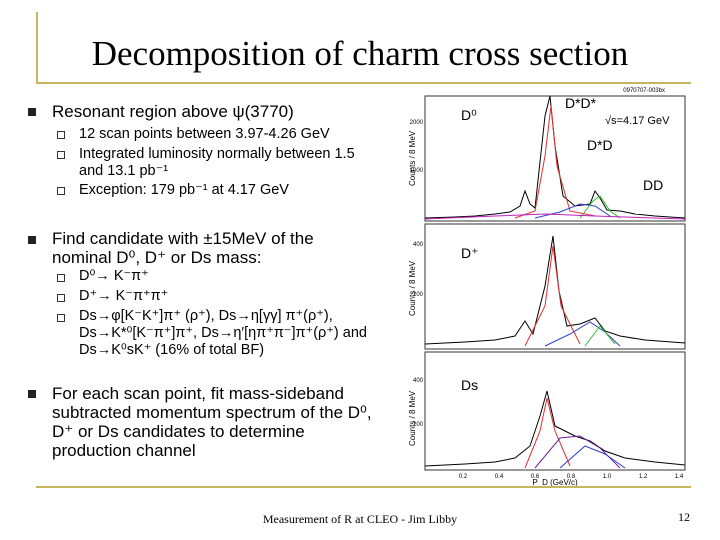 The image size is (720, 540). What do you see at coordinates (114, 276) in the screenshot?
I see `sub-bullet: D⁰→ K⁻π⁺` at bounding box center [114, 276].